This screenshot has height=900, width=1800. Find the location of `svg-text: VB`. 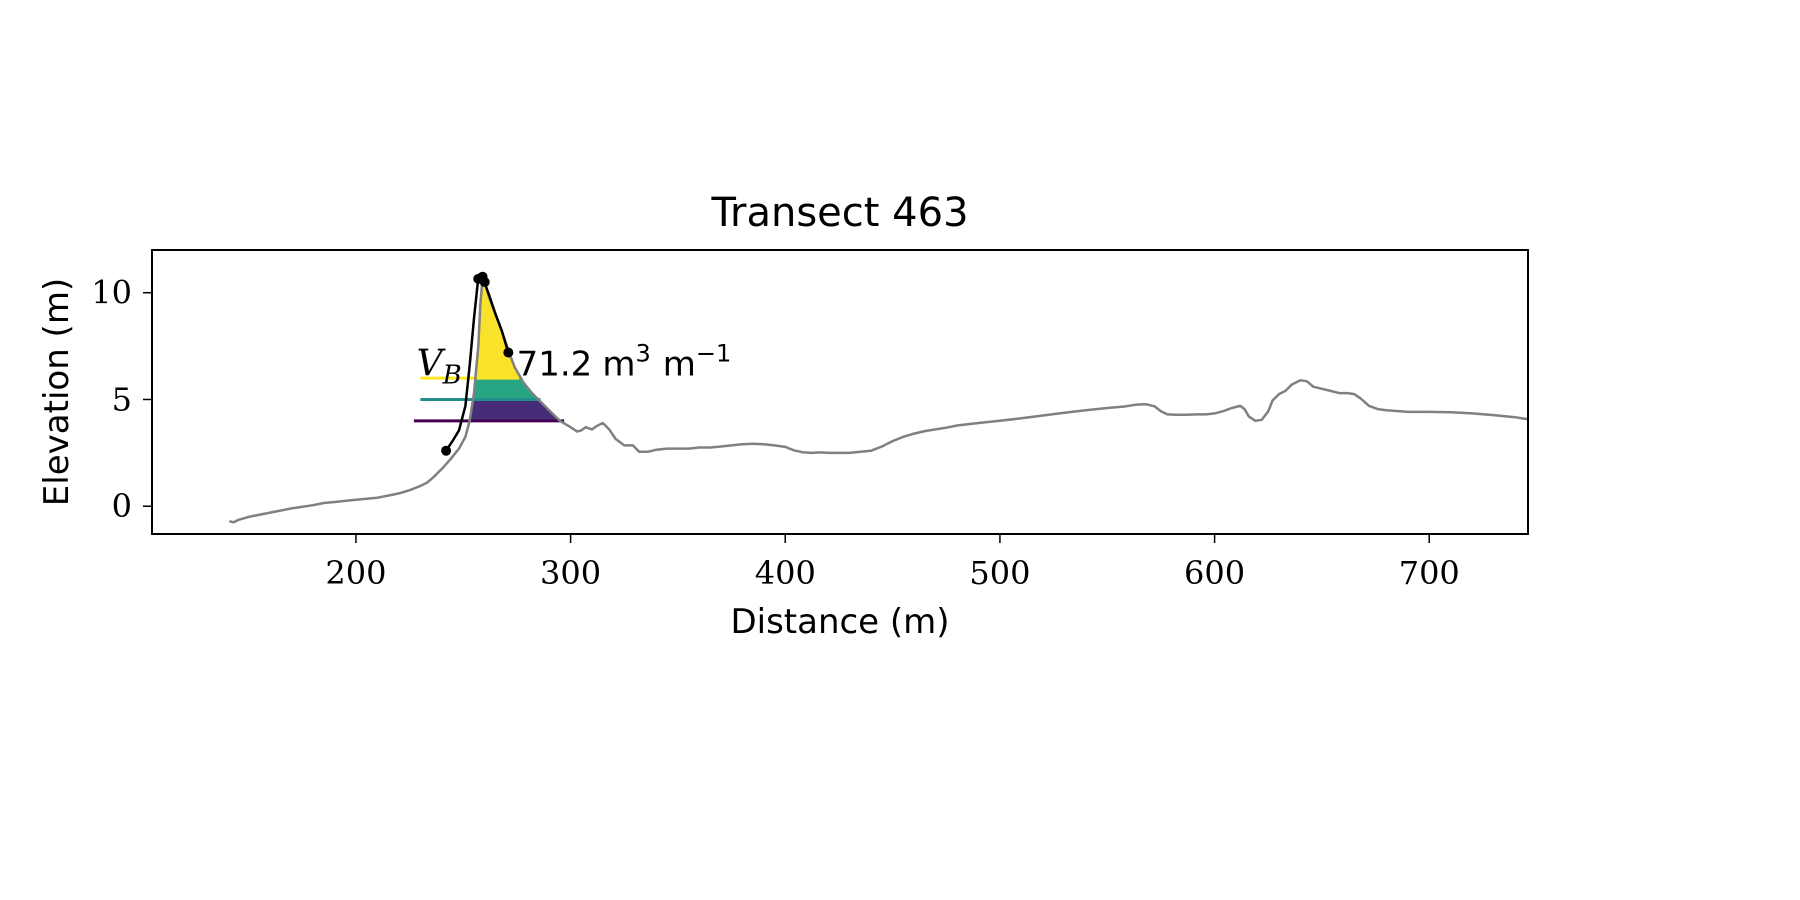

svg-text: VB is located at coordinates (439, 367).